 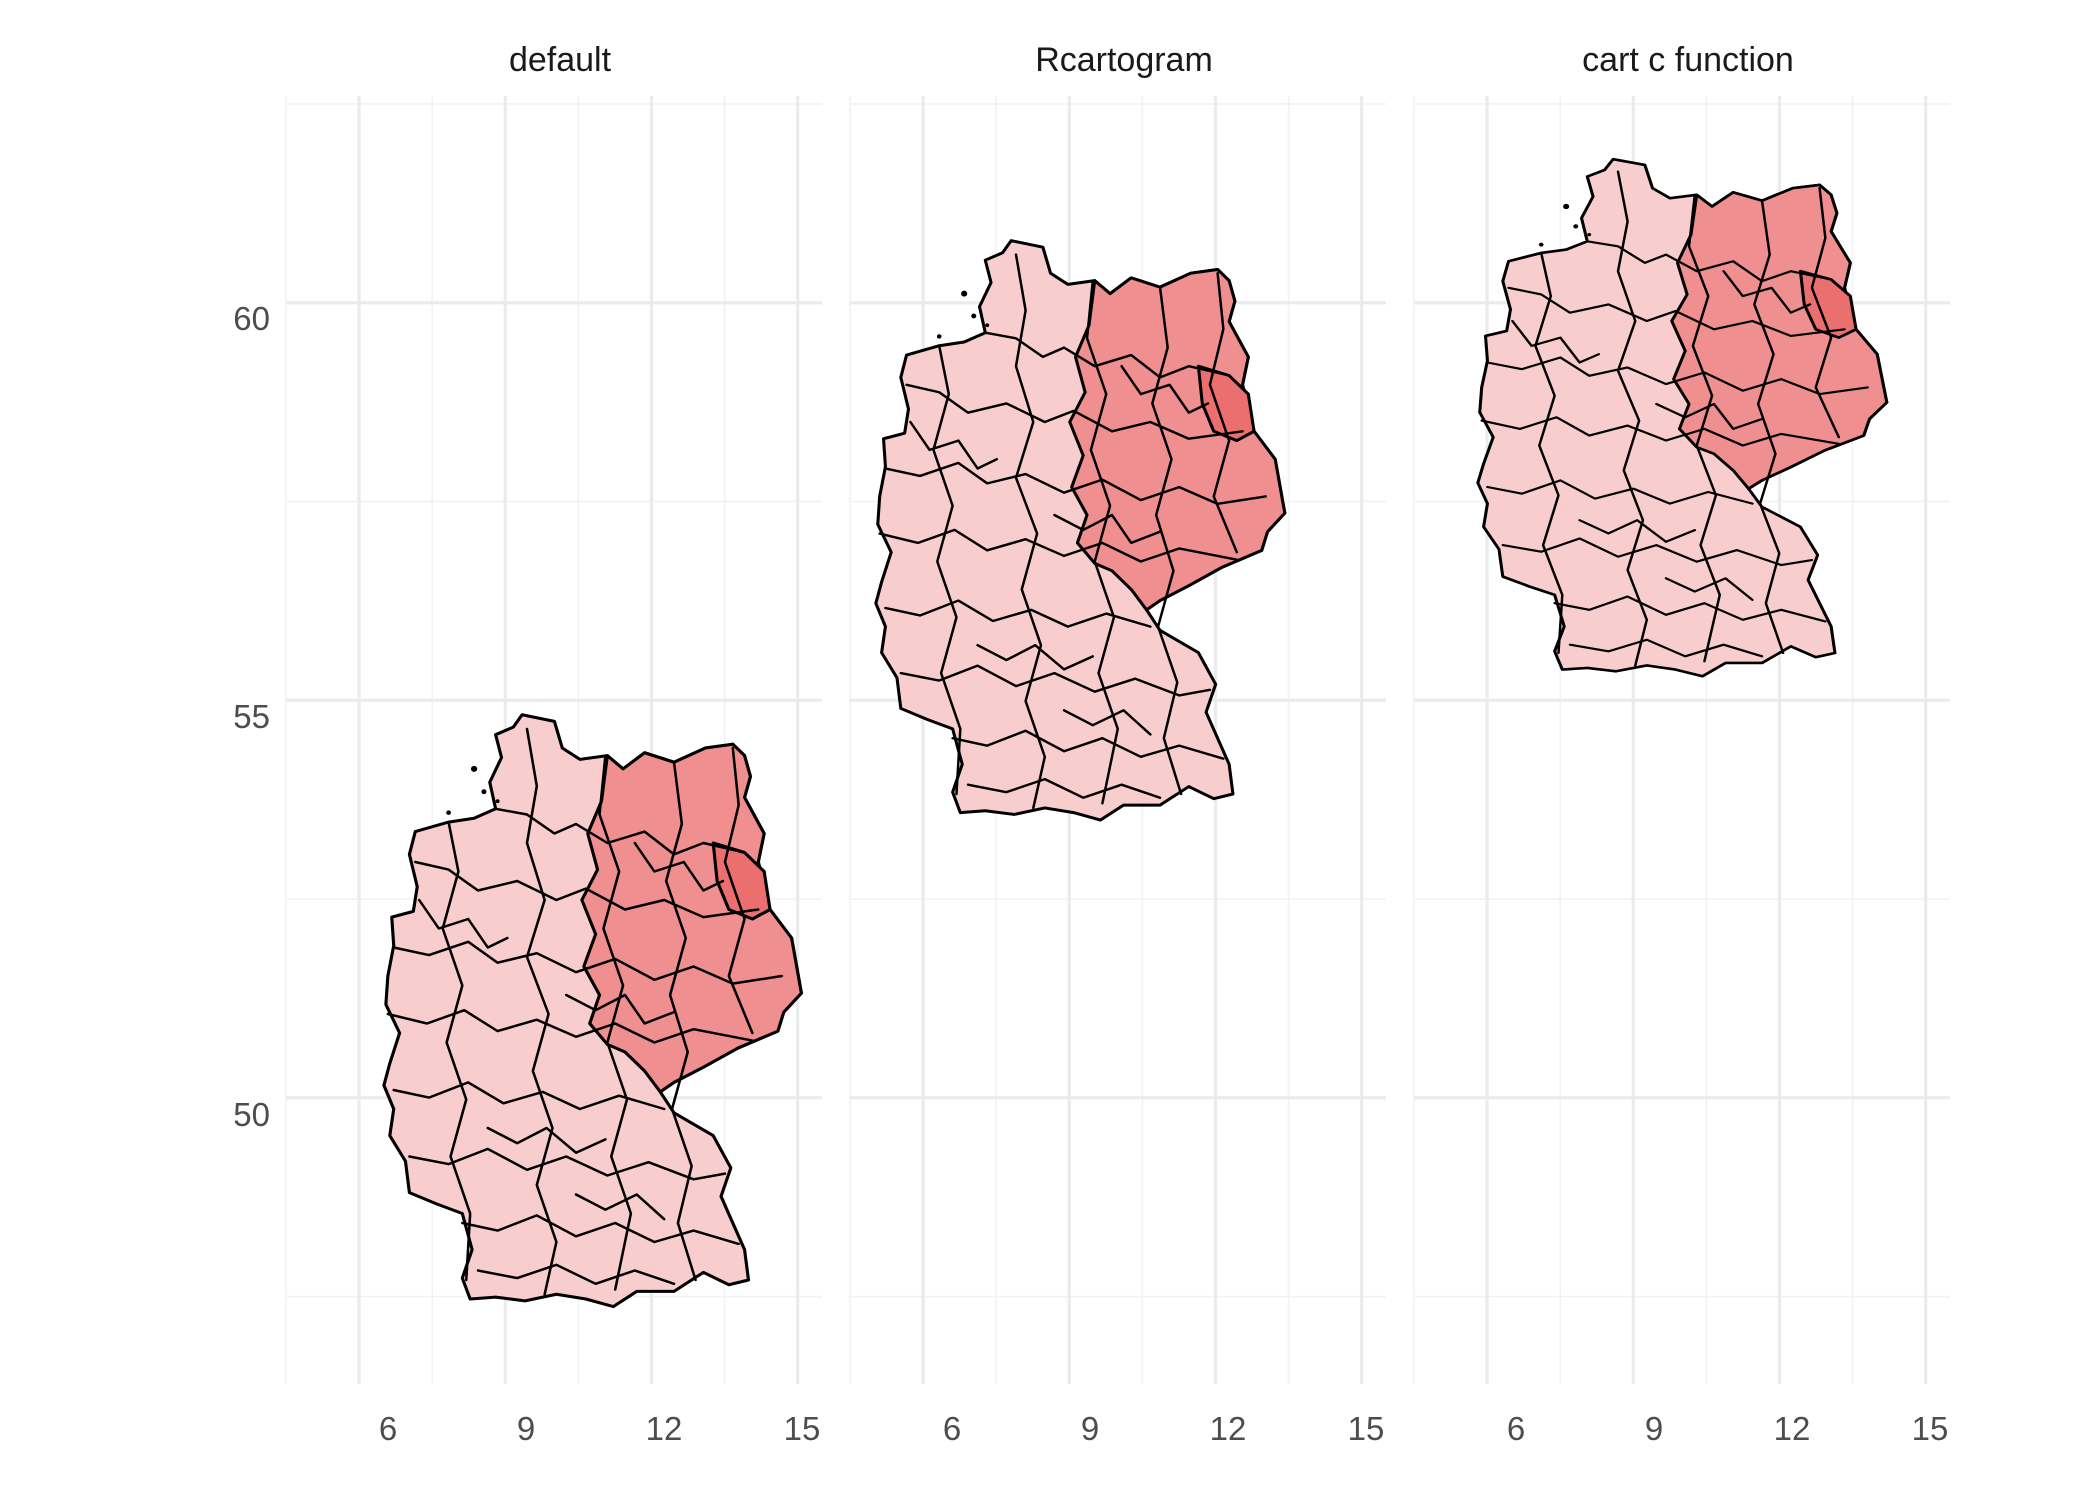 I want to click on hotspot-region-default, so click(x=741, y=881).